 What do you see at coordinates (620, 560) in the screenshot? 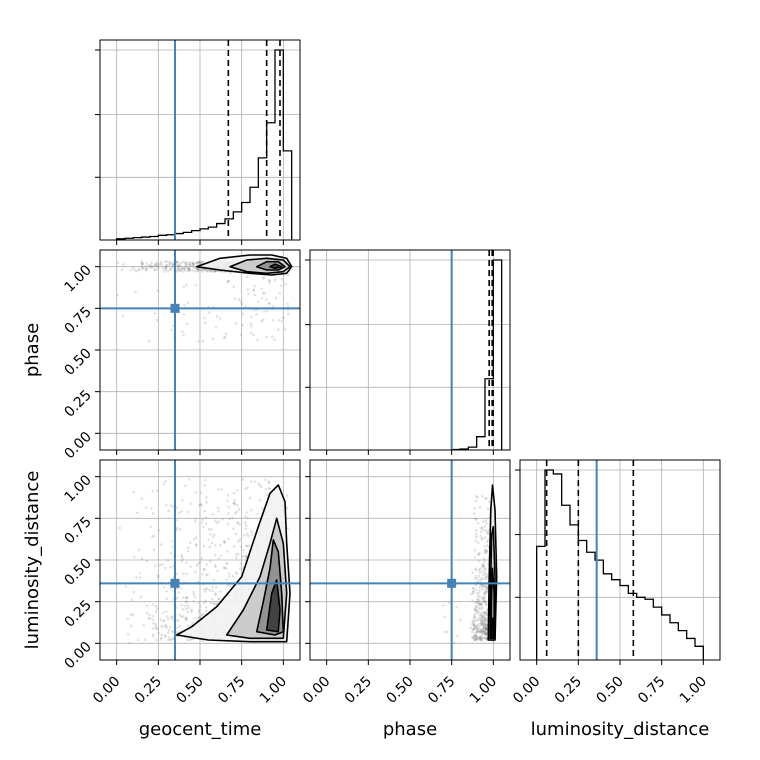
I see `hist-luminosity-distance-frame` at bounding box center [620, 560].